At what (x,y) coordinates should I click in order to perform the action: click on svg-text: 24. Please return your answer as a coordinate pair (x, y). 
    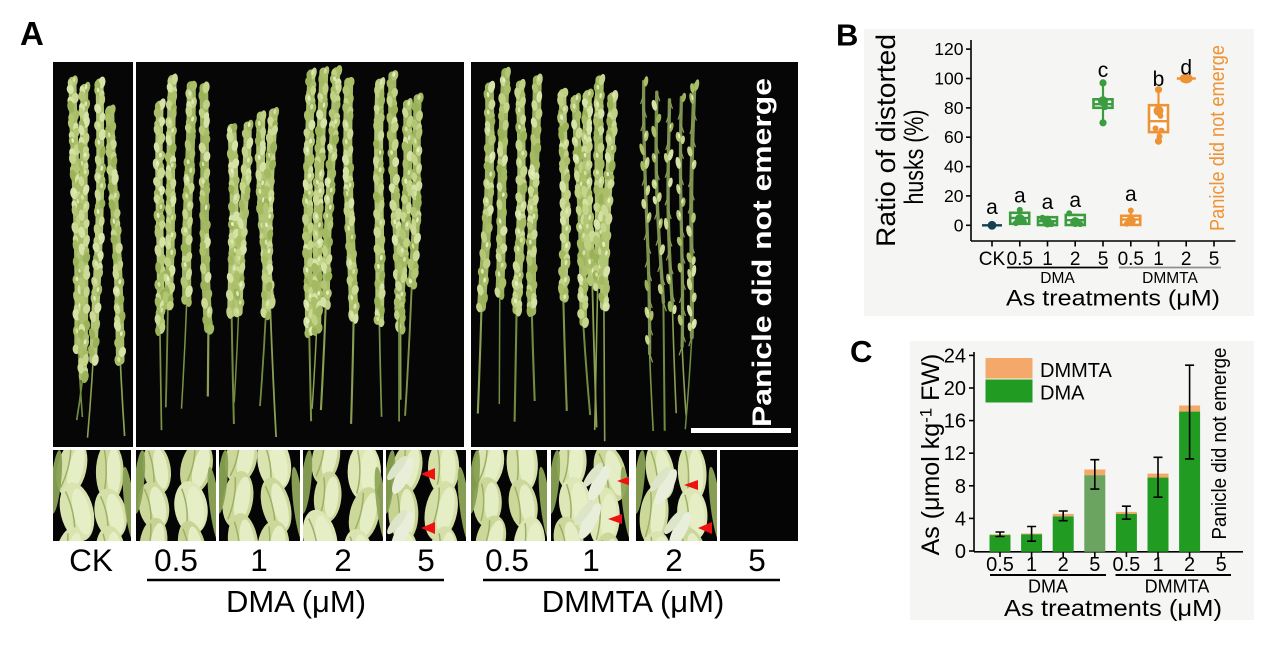
    Looking at the image, I should click on (955, 356).